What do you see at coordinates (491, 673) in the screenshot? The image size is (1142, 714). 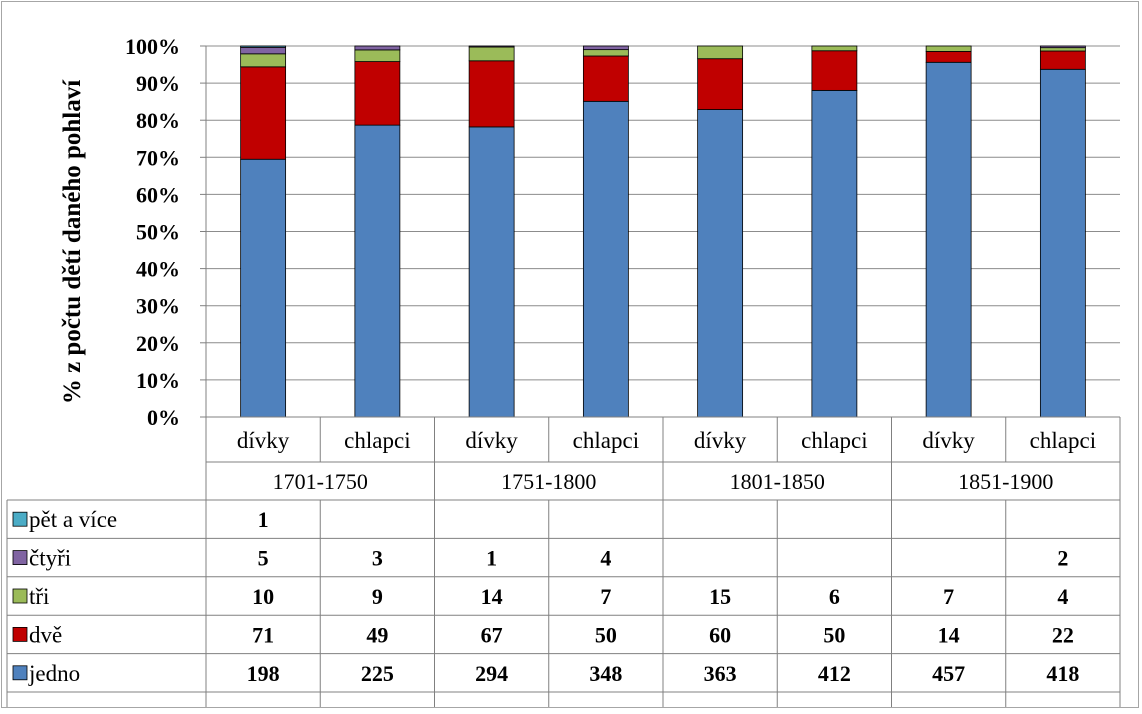 I see `table-cell-value: 294` at bounding box center [491, 673].